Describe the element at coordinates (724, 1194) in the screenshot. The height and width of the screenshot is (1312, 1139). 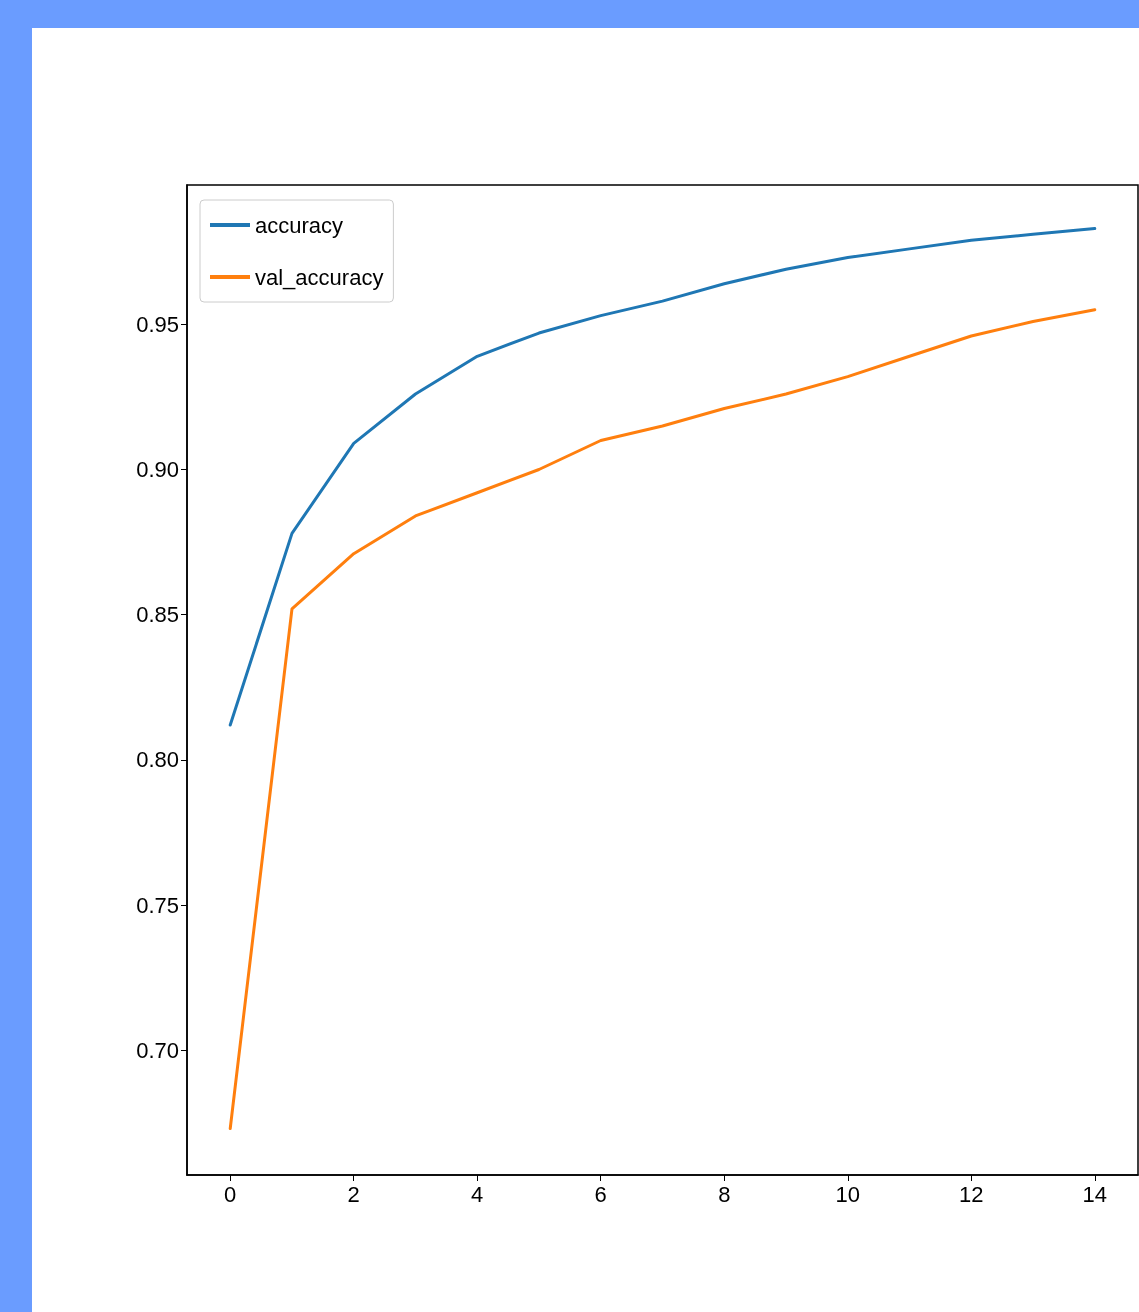
I see `x-tick-label: 8` at that location.